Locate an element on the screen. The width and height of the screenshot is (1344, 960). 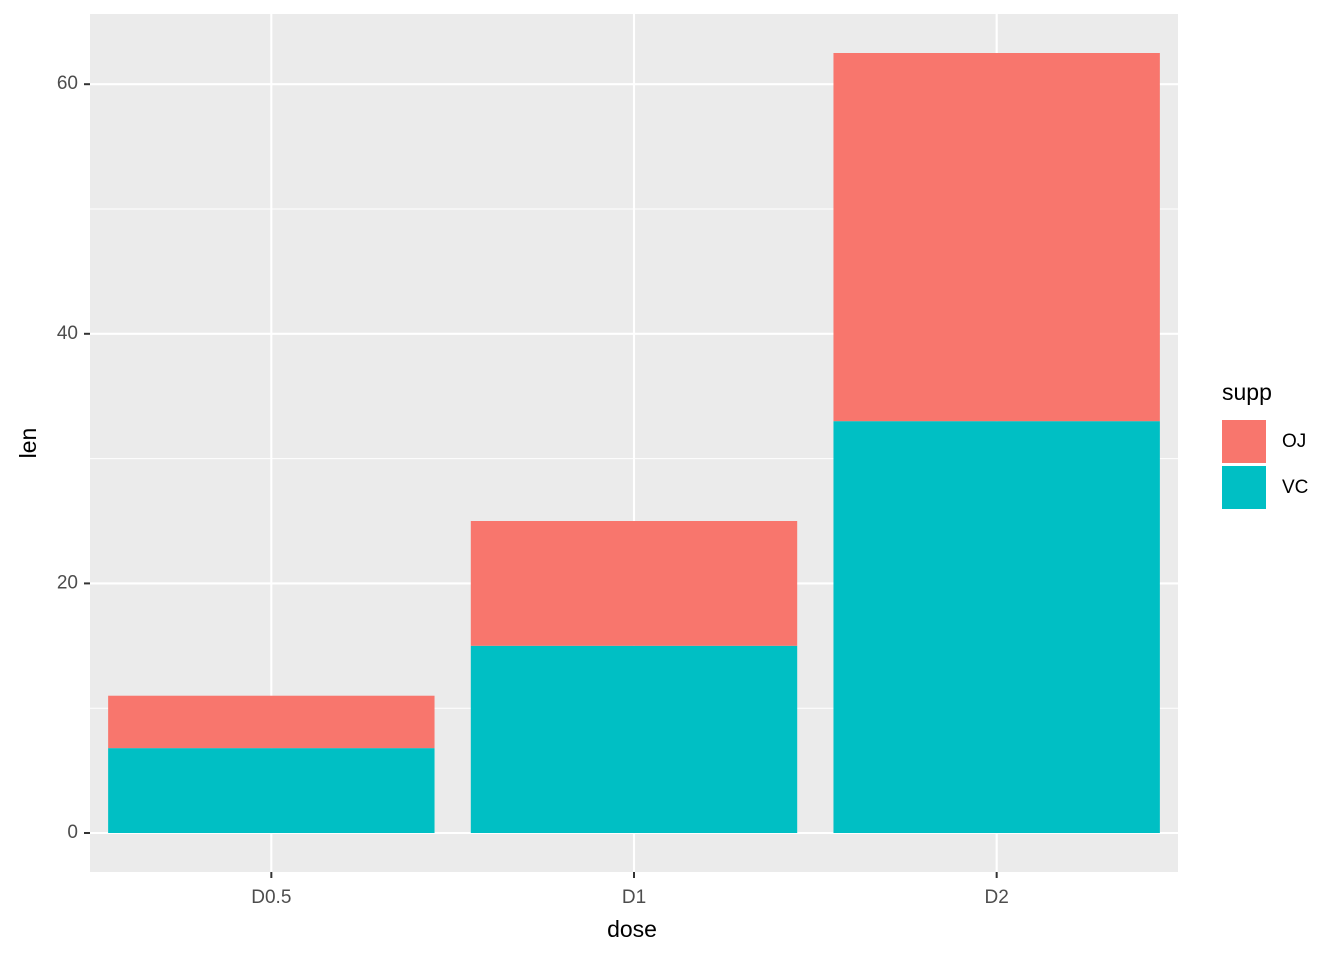
legend-title: supp is located at coordinates (1247, 392).